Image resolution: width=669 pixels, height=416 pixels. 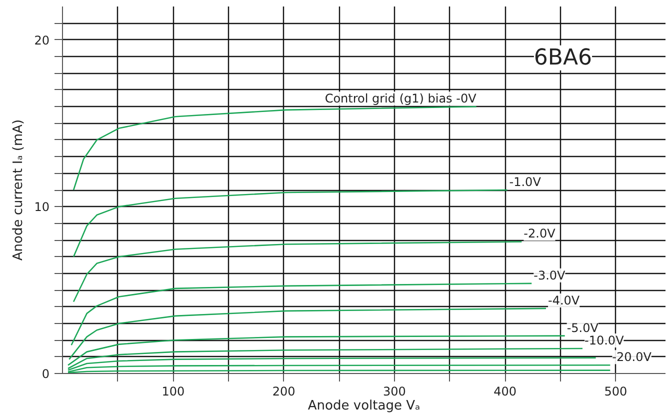 I want to click on y-axis-title: Anode current Iₐ (mA), so click(x=18, y=190).